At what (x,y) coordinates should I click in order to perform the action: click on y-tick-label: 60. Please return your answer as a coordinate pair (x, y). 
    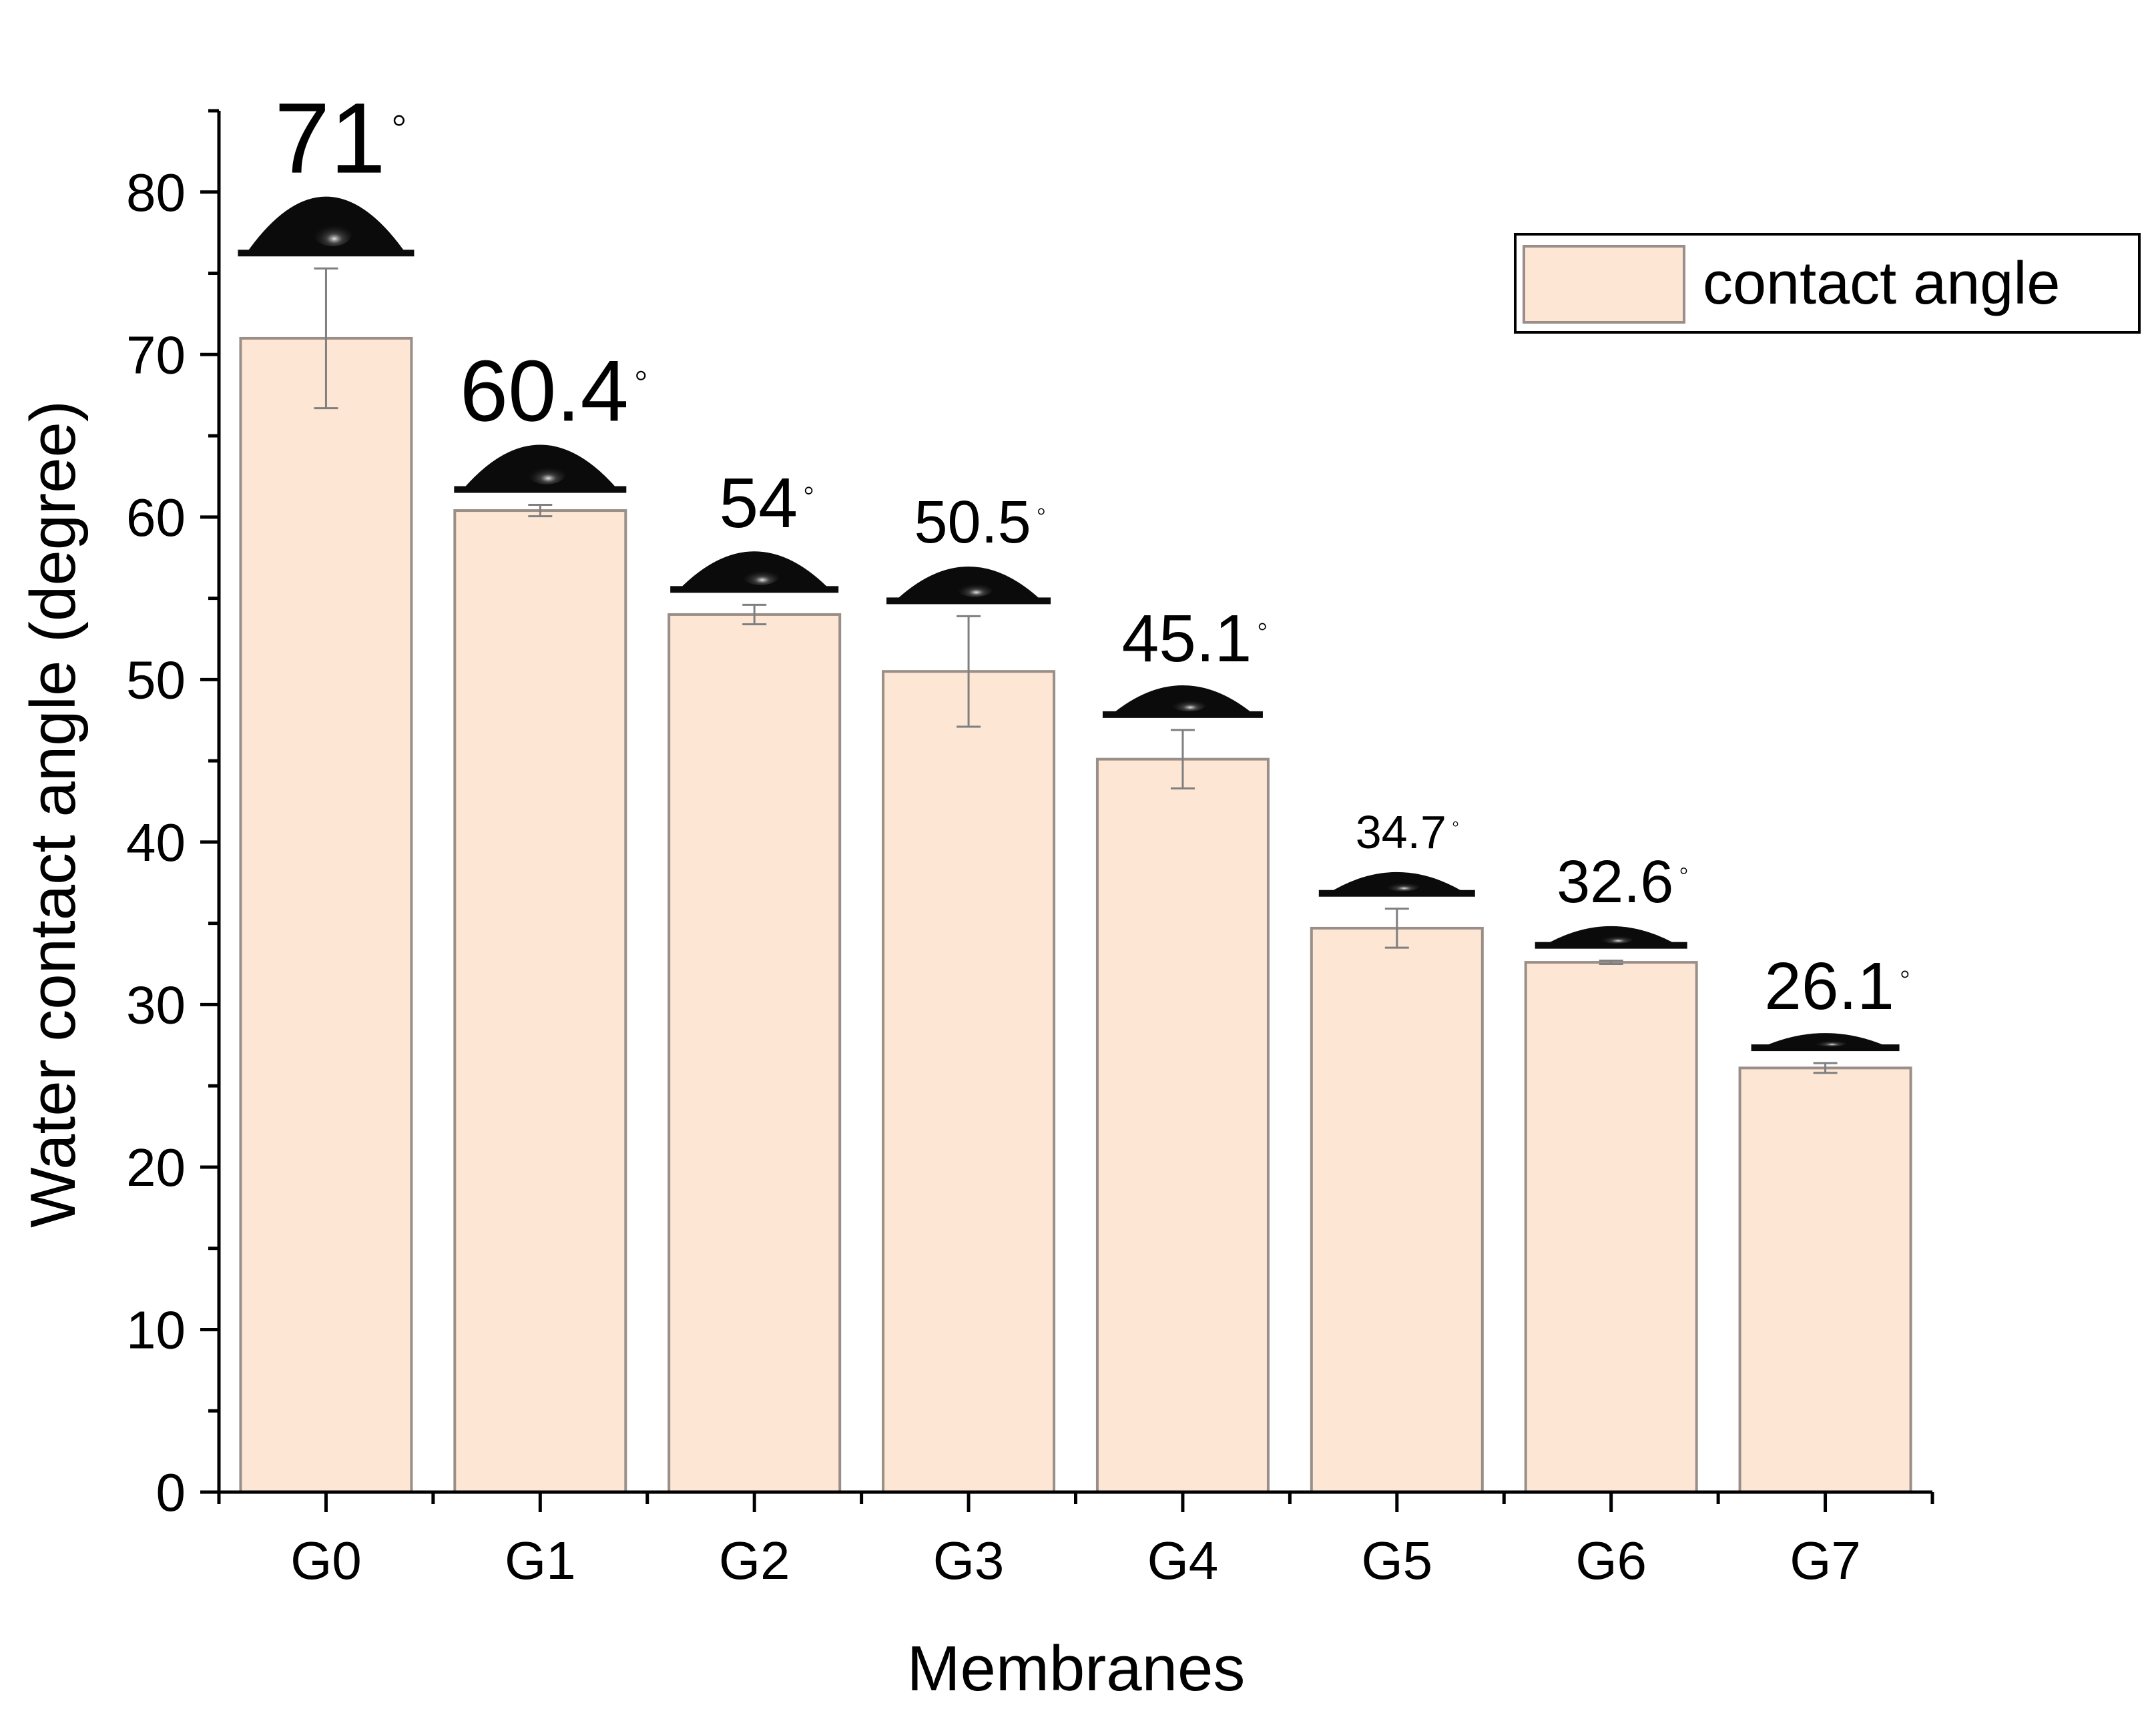
    Looking at the image, I should click on (156, 517).